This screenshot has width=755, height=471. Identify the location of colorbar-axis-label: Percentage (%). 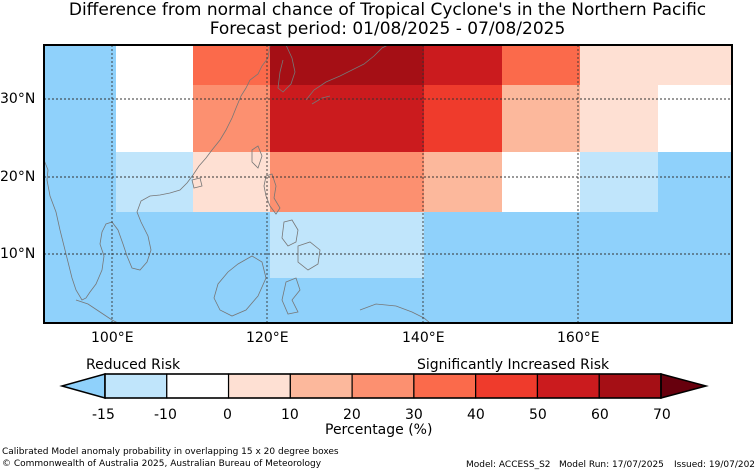
(379, 430).